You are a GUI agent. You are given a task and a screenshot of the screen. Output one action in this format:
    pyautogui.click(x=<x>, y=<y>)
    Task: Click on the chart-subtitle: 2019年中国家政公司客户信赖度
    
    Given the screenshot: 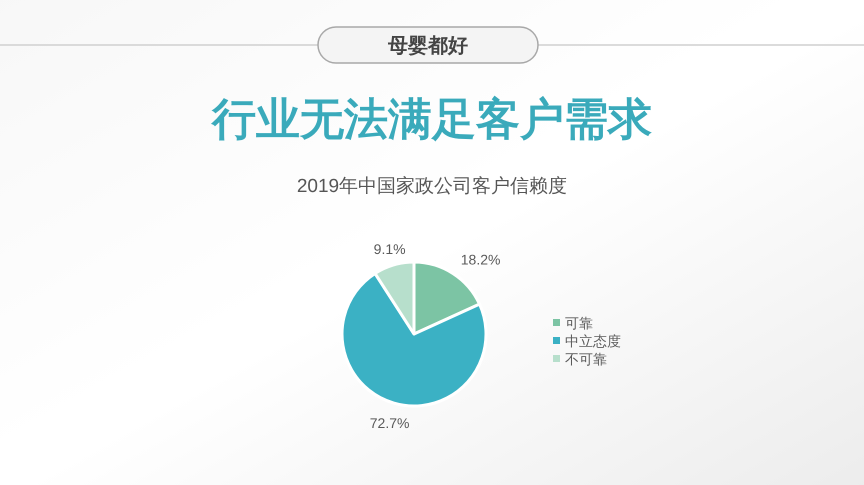 What is the action you would take?
    pyautogui.click(x=432, y=186)
    